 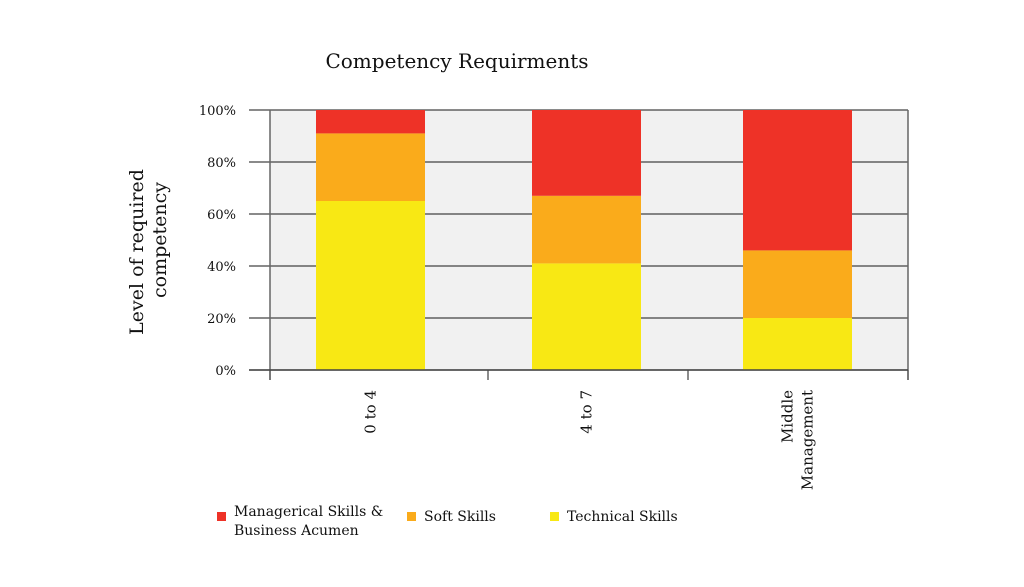 What do you see at coordinates (137, 252) in the screenshot?
I see `y-axis-label-line-1: Level of required` at bounding box center [137, 252].